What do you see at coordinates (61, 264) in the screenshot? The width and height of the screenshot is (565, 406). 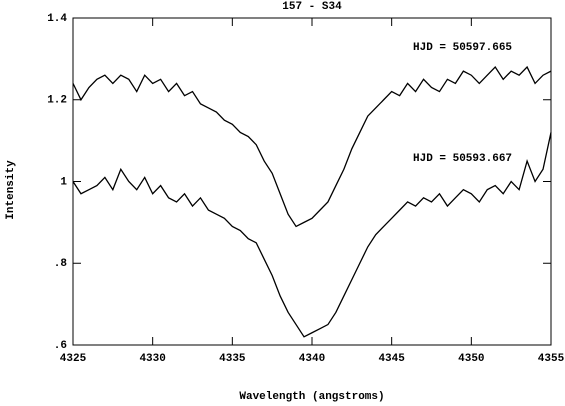 I see `y-tick-label: .8` at bounding box center [61, 264].